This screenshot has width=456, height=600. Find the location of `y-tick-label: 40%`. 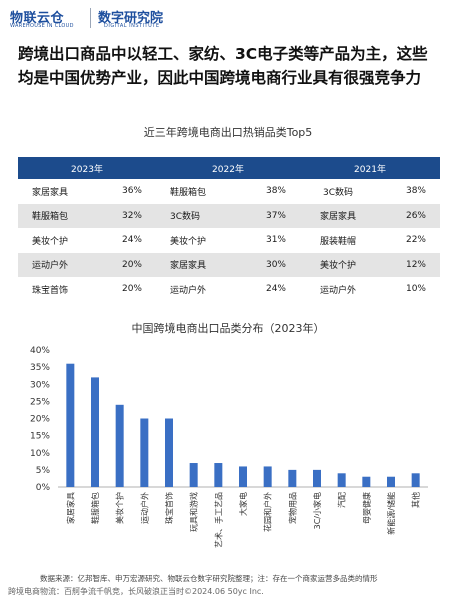

y-tick-label: 40% is located at coordinates (40, 351).